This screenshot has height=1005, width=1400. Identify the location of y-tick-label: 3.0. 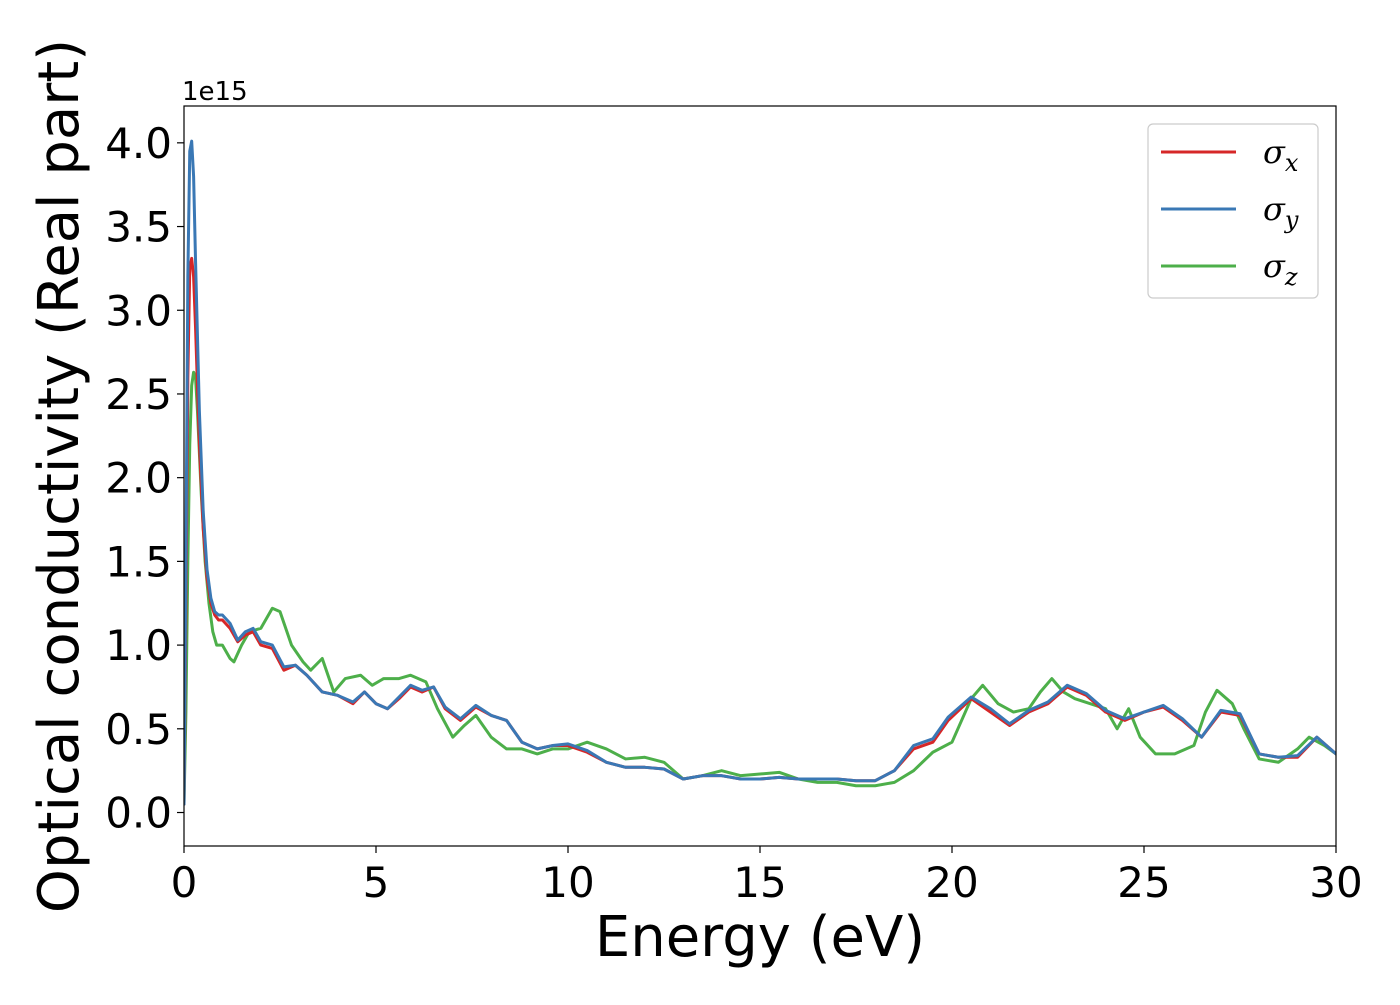
(138, 310).